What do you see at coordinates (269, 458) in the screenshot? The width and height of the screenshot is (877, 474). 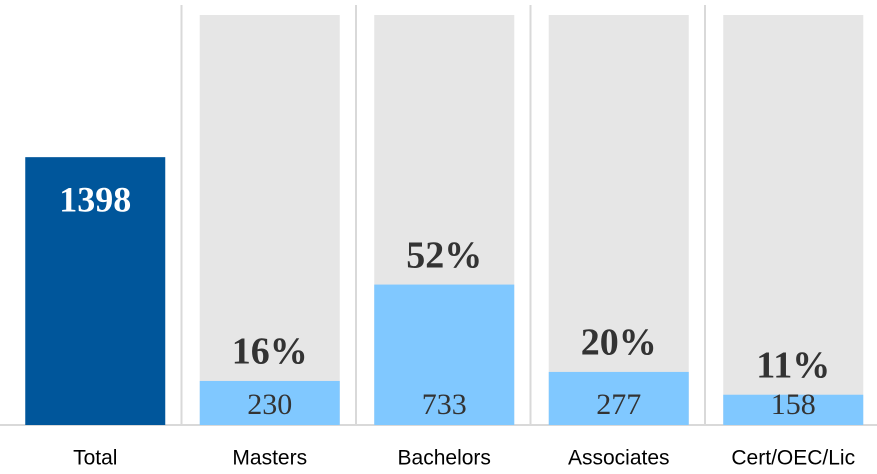 I see `x-tick-label: Masters` at bounding box center [269, 458].